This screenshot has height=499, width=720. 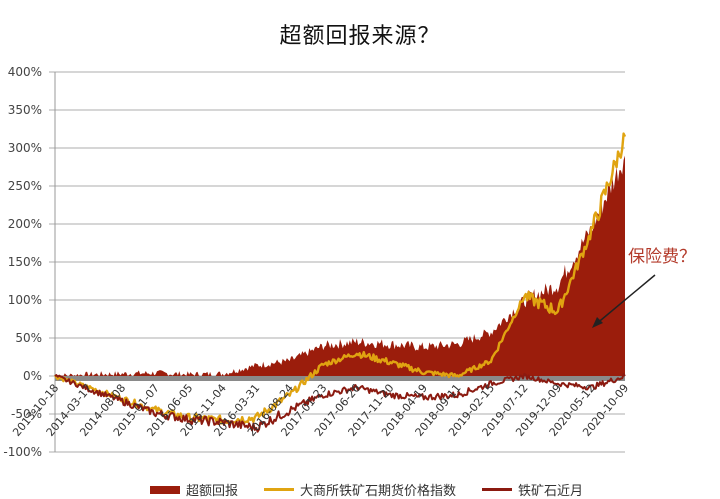 What do you see at coordinates (662, 257) in the screenshot?
I see `annotation-text: 保险费？` at bounding box center [662, 257].